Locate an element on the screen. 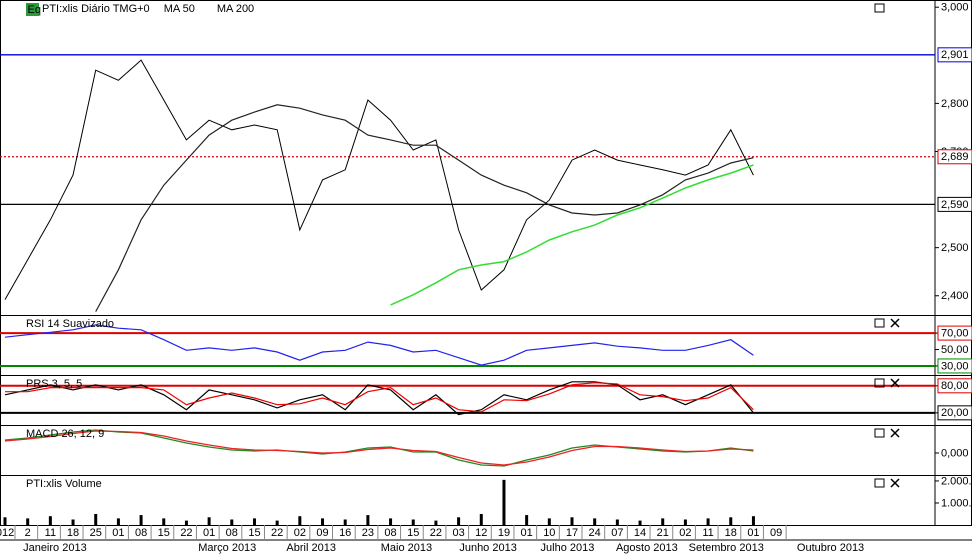 This screenshot has width=972, height=555. y-tick-label: 20,00 is located at coordinates (955, 413).